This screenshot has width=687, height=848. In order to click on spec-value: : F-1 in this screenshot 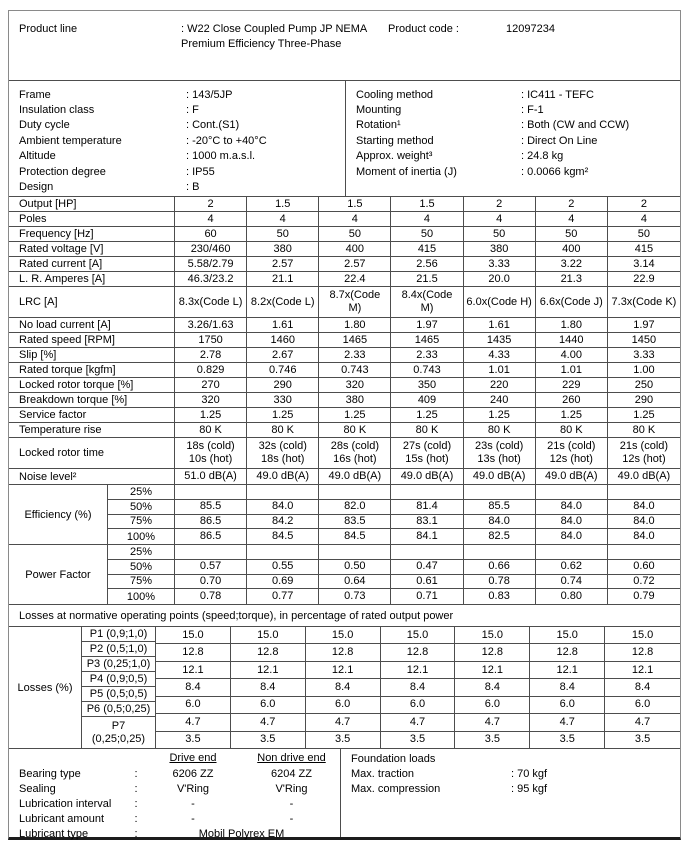, I will do `click(532, 110)`.